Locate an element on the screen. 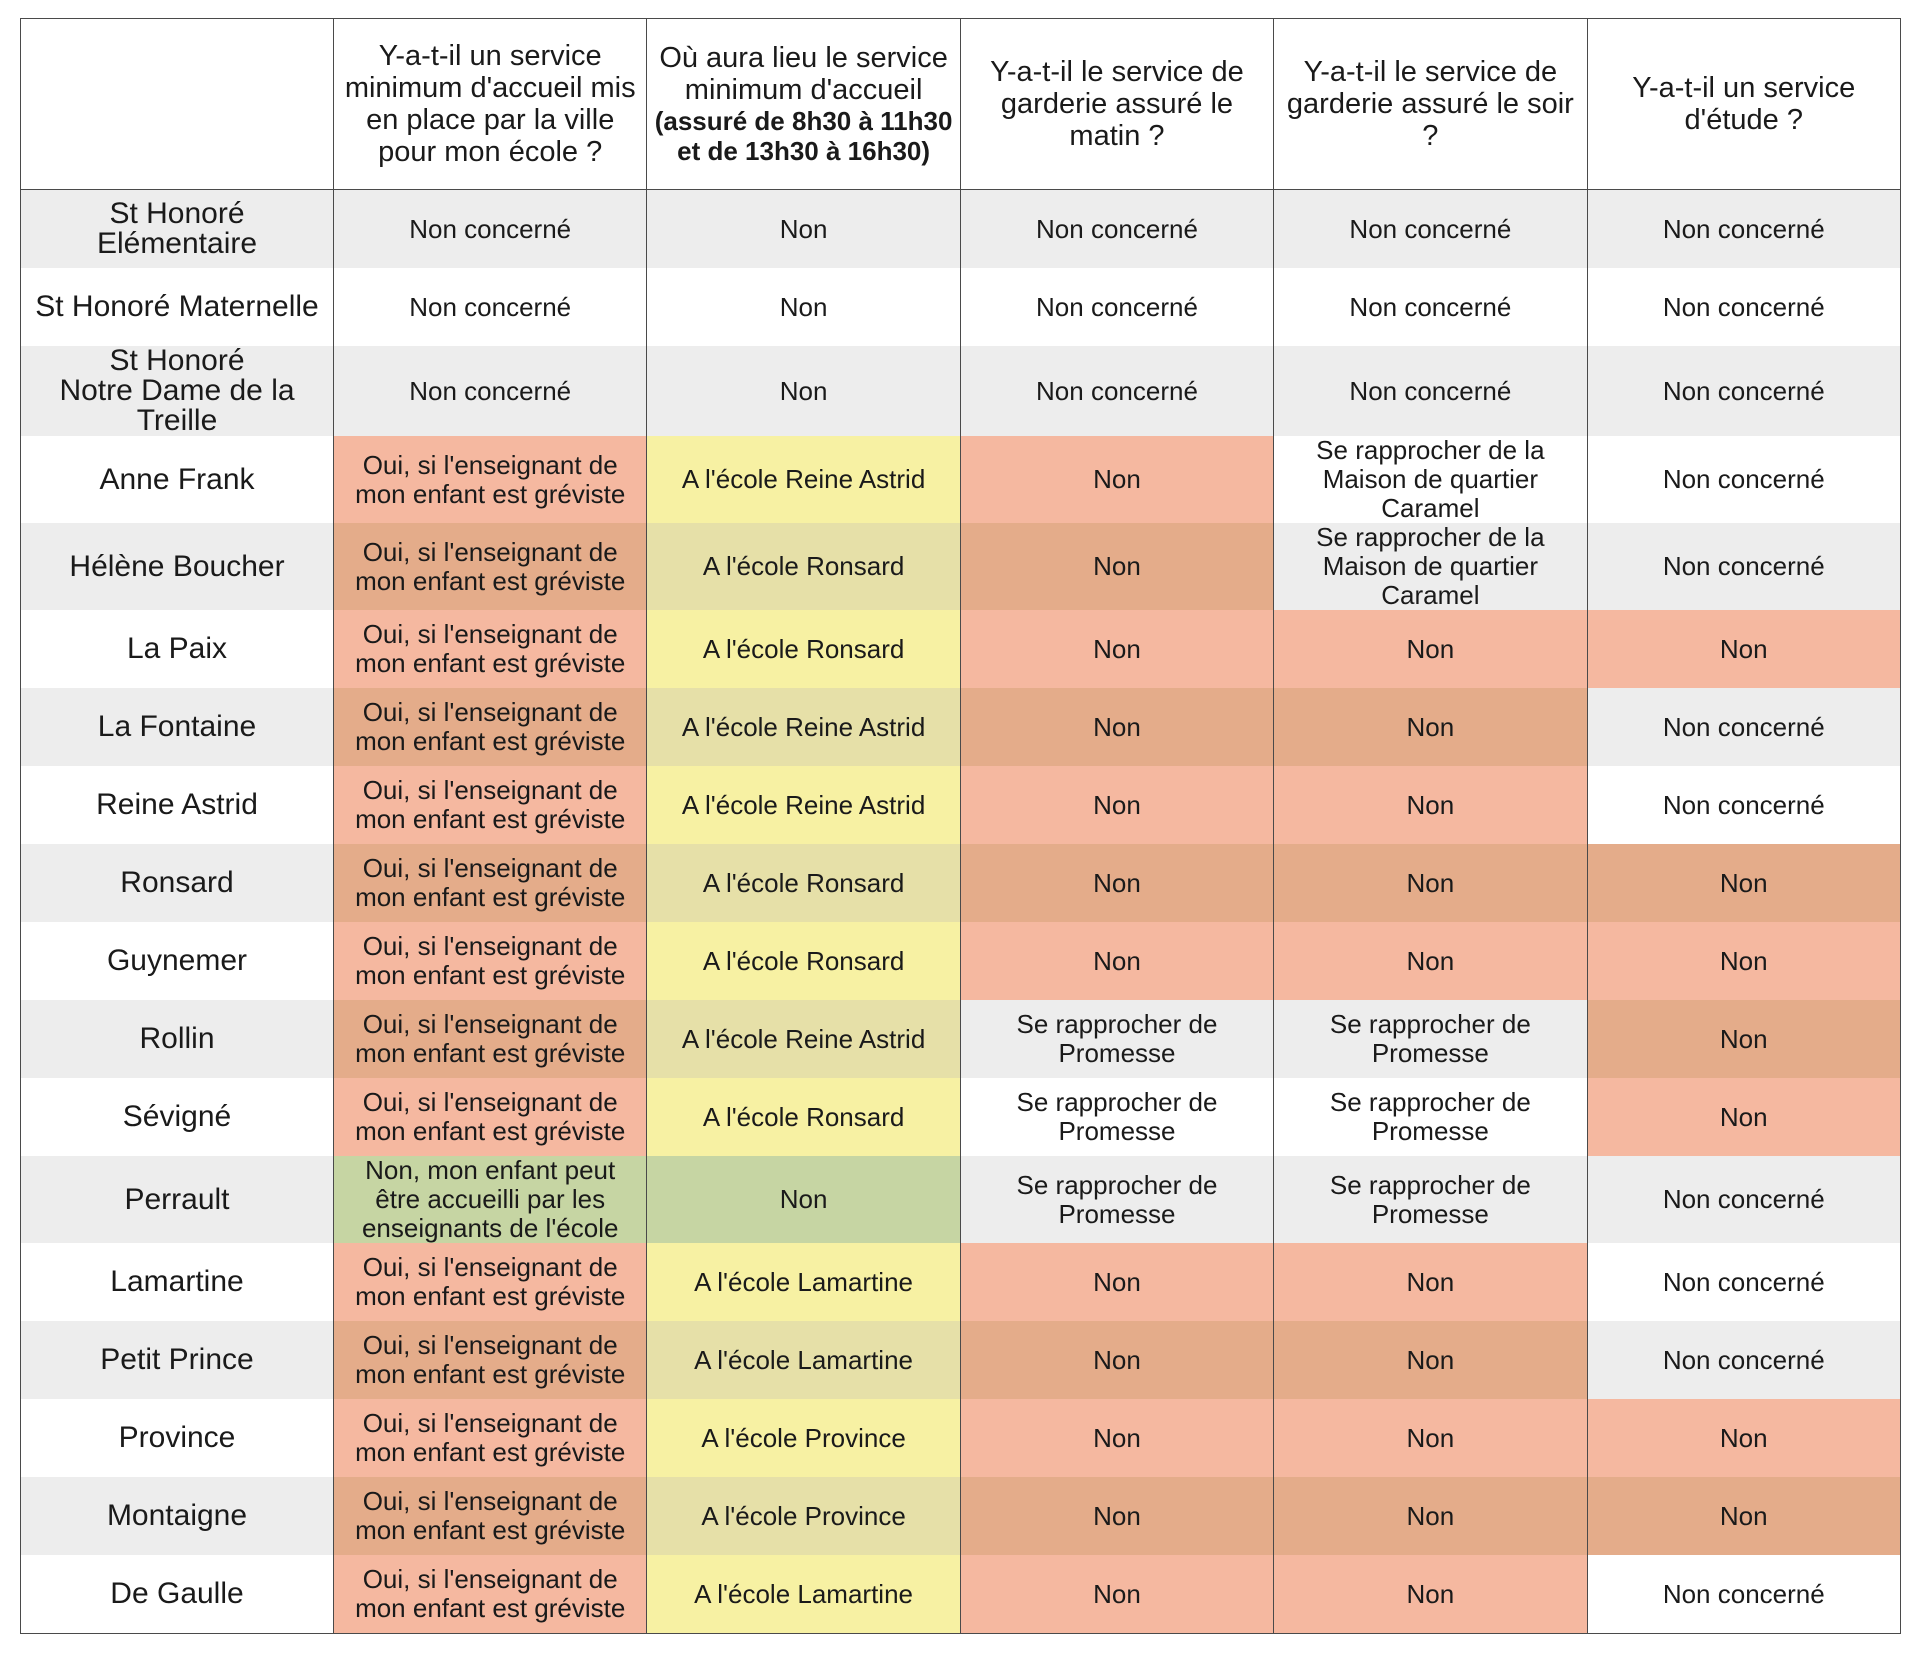  school-name-cell: Petit Prince is located at coordinates (177, 1360).